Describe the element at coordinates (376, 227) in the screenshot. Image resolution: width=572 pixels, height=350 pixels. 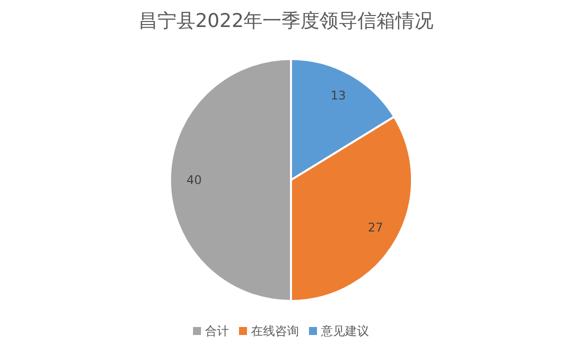
I see `data-label: 27` at that location.